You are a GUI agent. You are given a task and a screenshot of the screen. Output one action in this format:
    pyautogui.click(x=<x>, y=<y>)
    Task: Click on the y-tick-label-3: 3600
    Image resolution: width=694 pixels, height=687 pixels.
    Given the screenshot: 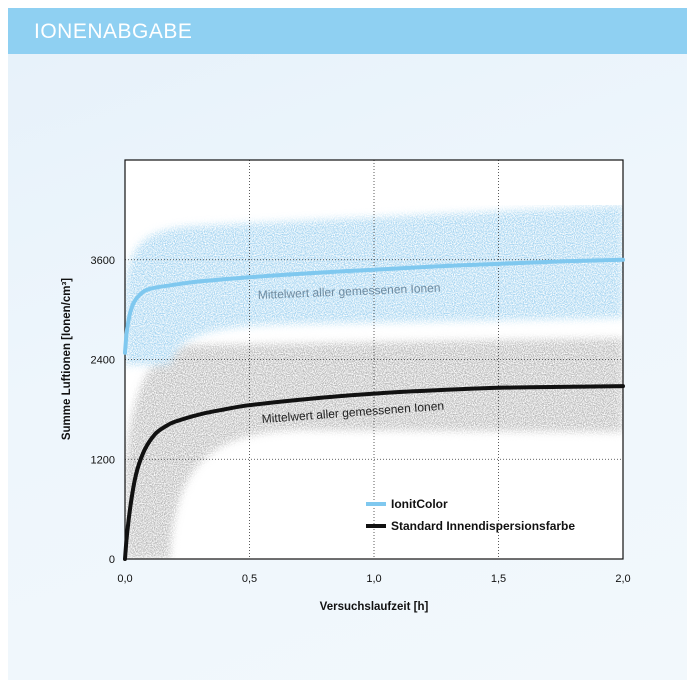 What is the action you would take?
    pyautogui.click(x=103, y=261)
    